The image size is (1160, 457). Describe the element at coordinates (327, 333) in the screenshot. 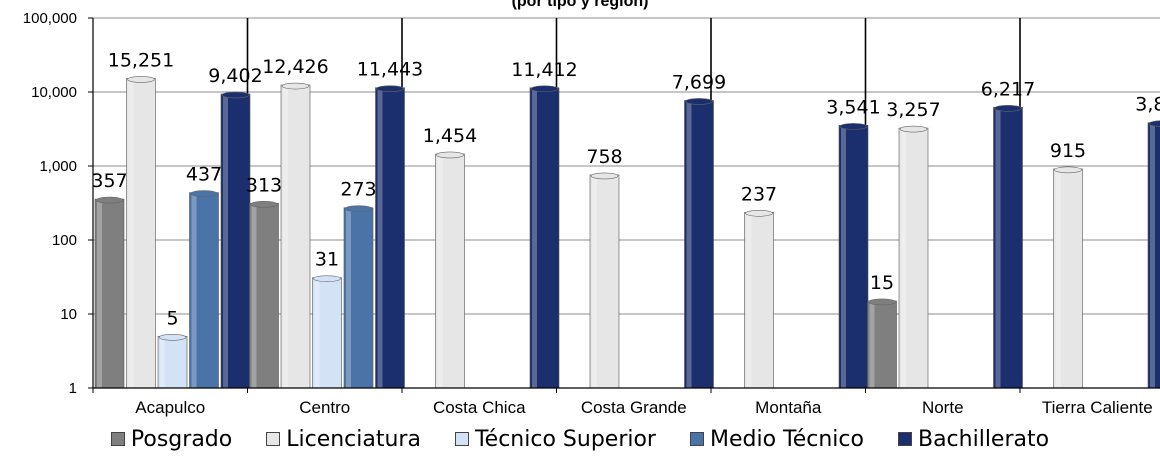

I see `bar-tecnico-superior` at that location.